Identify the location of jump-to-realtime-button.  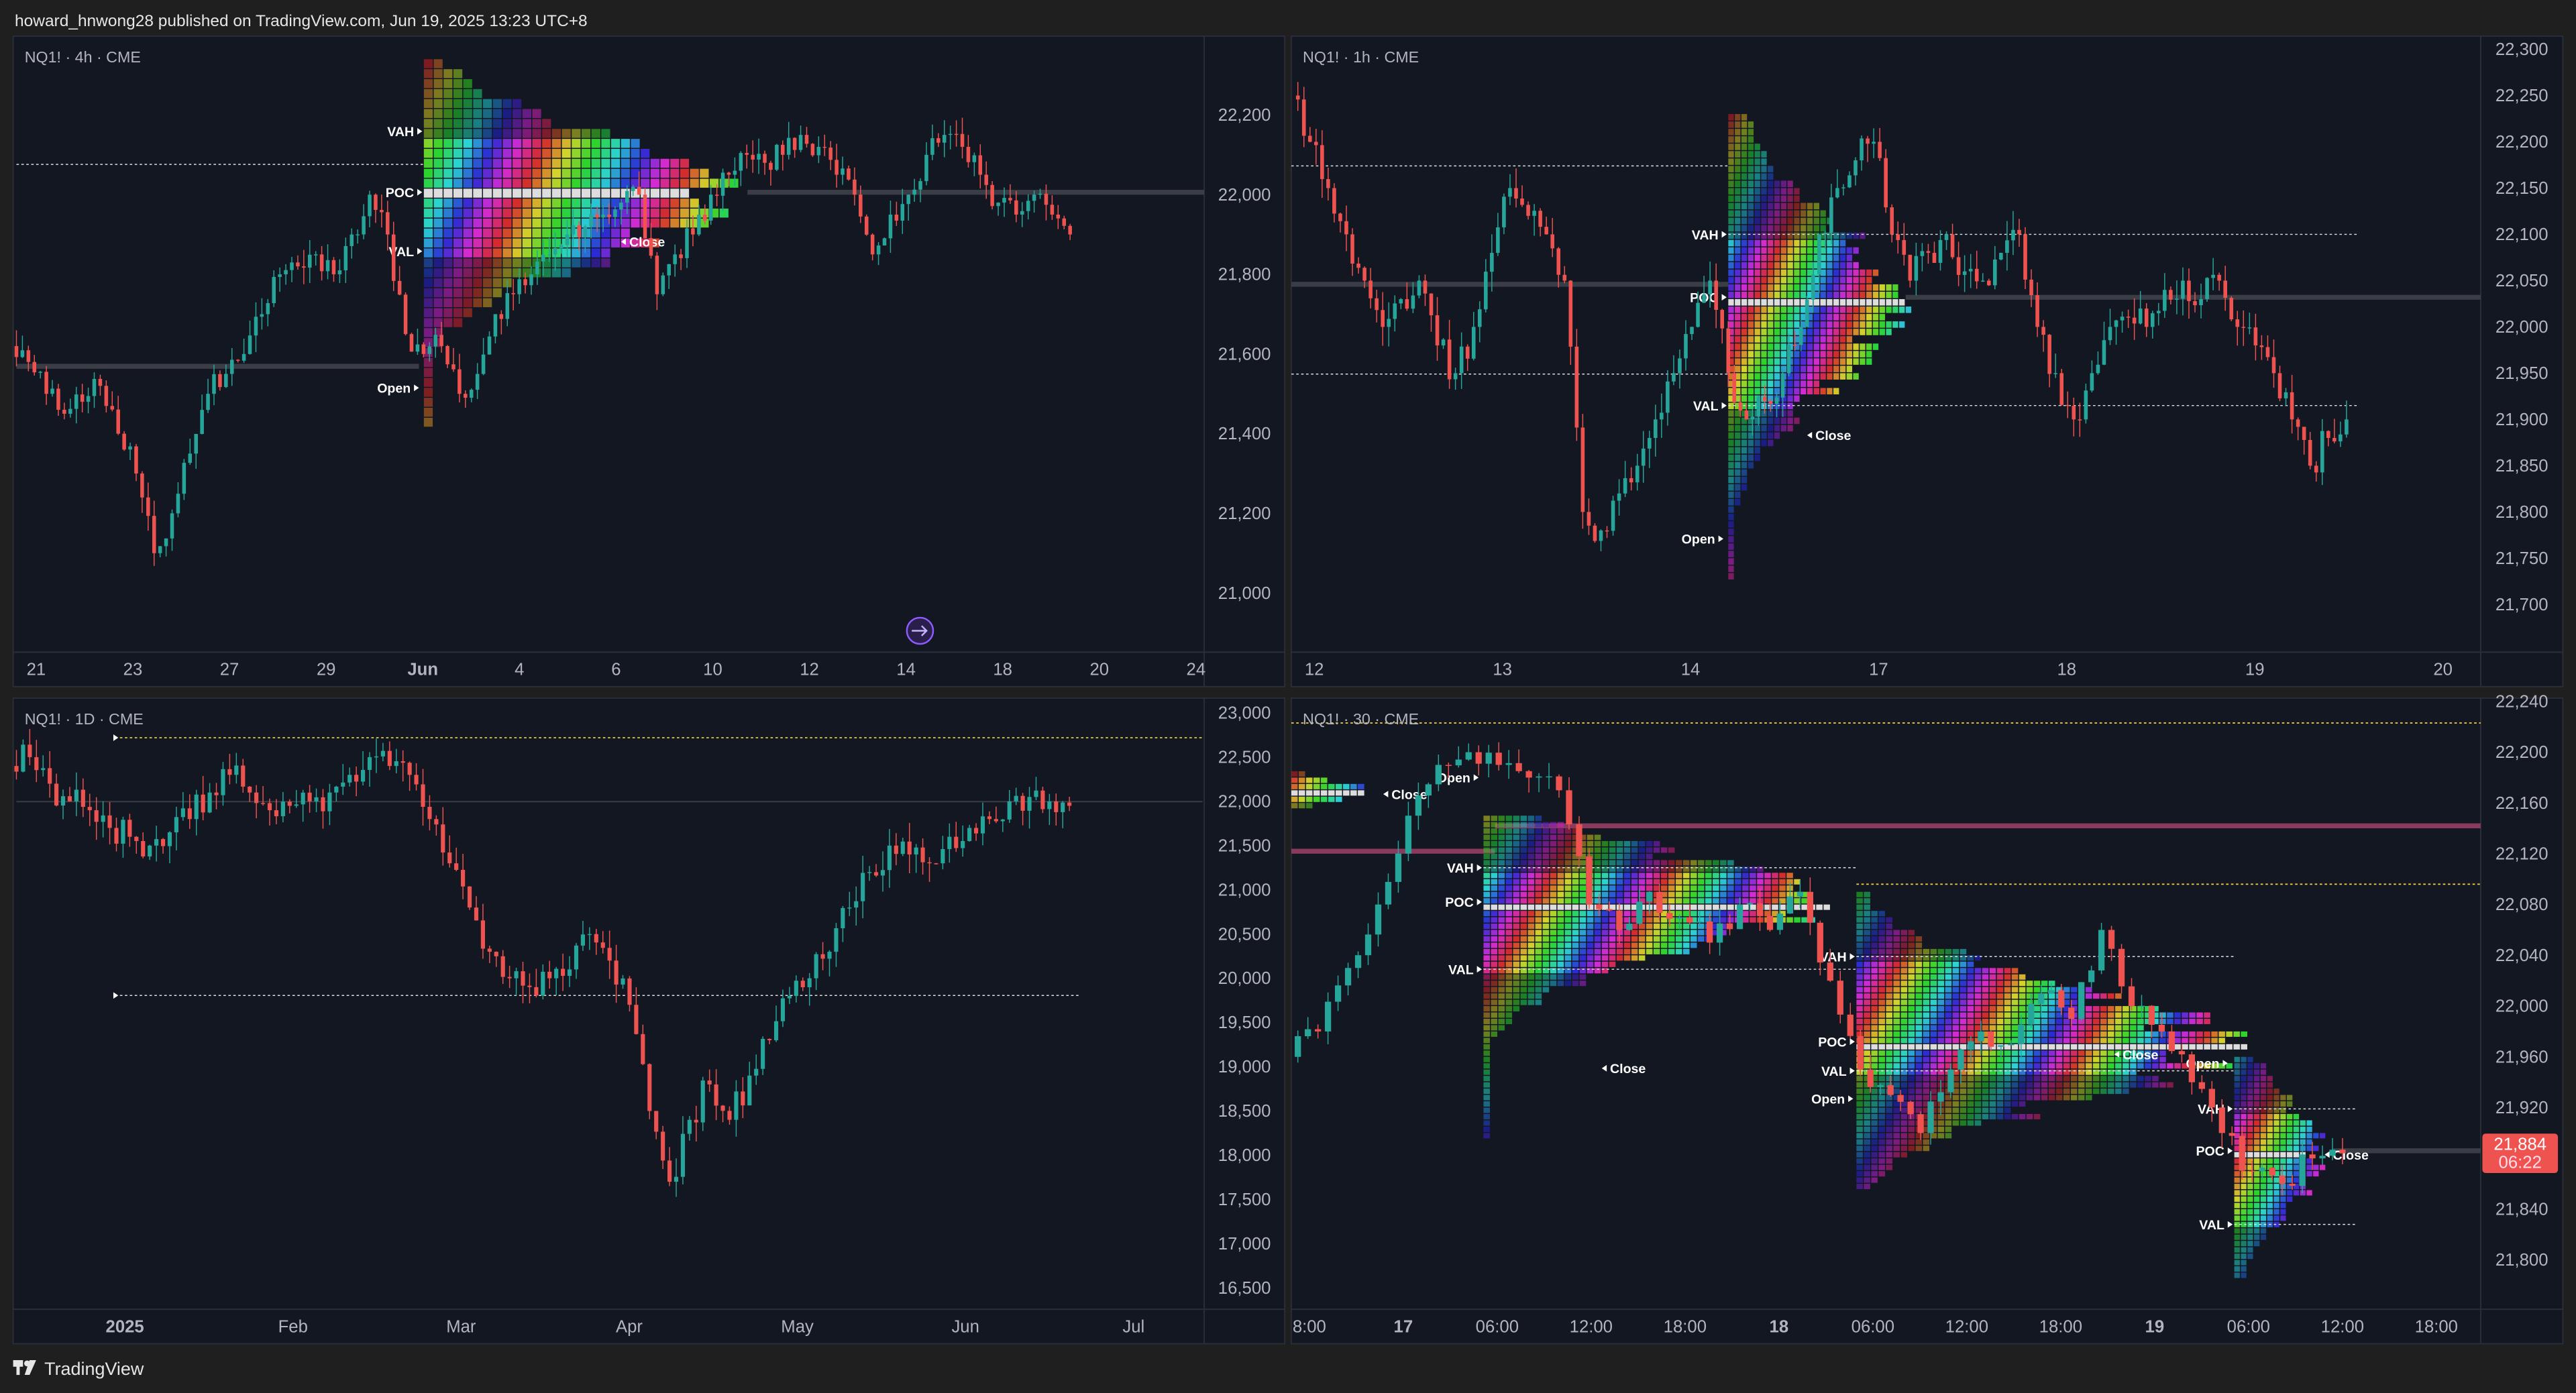
(920, 631).